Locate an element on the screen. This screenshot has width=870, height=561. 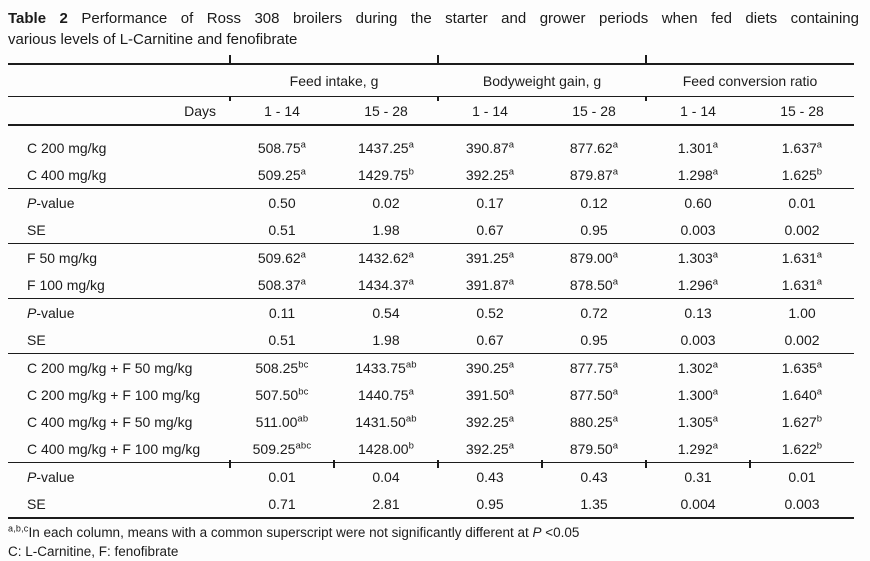
value-cell: 508.37a is located at coordinates (282, 284).